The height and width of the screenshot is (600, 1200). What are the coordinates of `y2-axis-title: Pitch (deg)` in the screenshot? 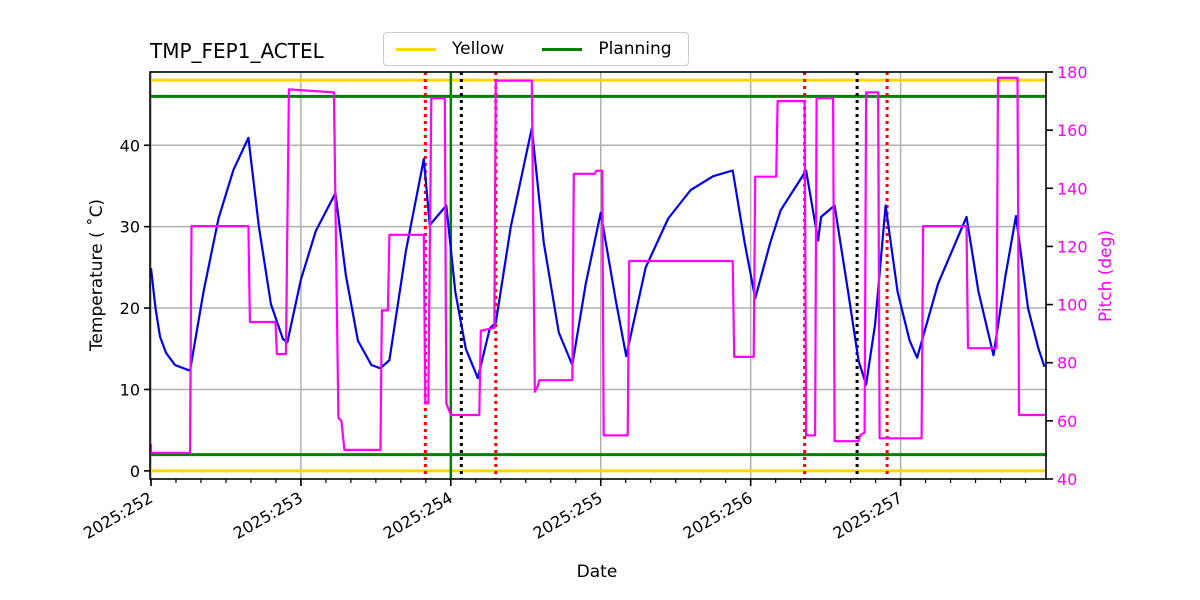 It's located at (1106, 276).